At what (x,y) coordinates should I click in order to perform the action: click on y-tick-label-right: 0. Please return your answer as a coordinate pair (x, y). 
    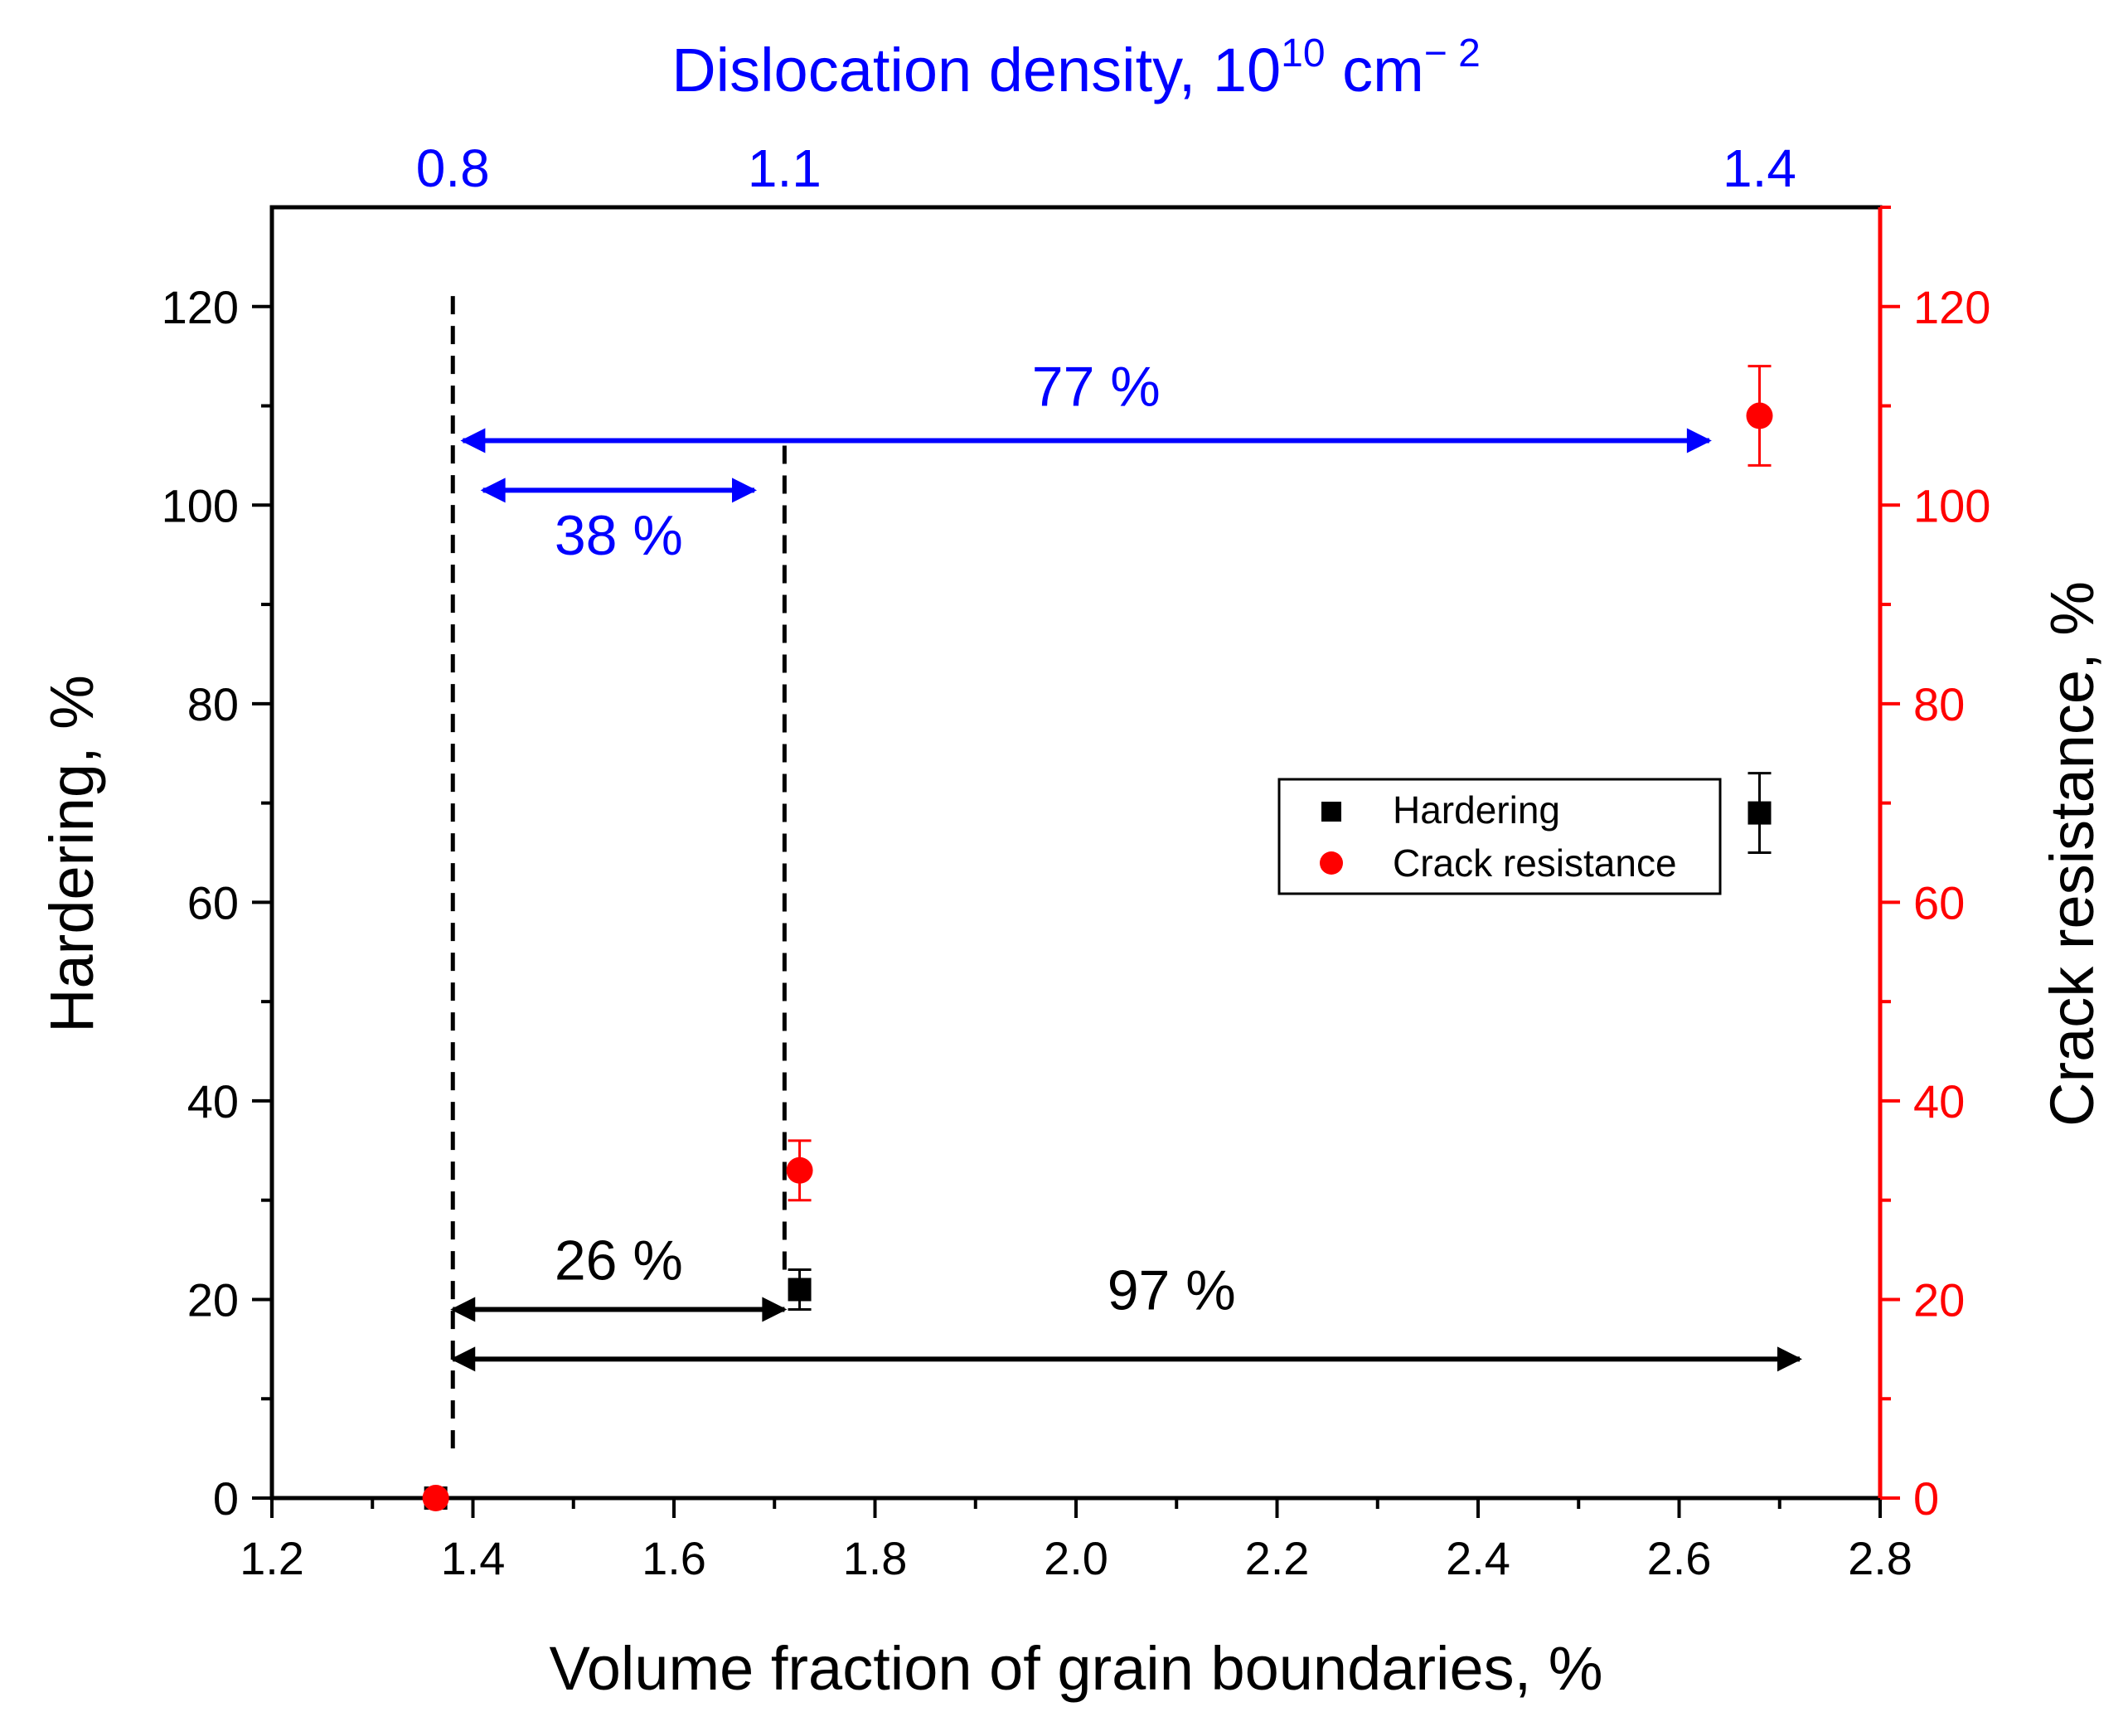
    Looking at the image, I should click on (1926, 1498).